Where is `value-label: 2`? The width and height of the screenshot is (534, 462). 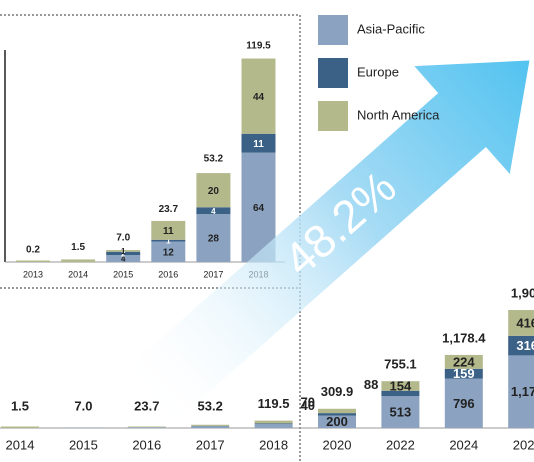 value-label: 2 is located at coordinates (123, 254).